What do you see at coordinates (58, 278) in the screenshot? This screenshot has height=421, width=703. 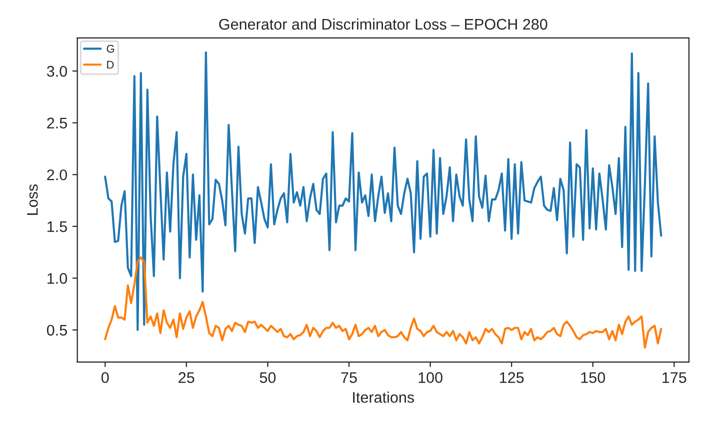 I see `y-tick-label: 1.0` at bounding box center [58, 278].